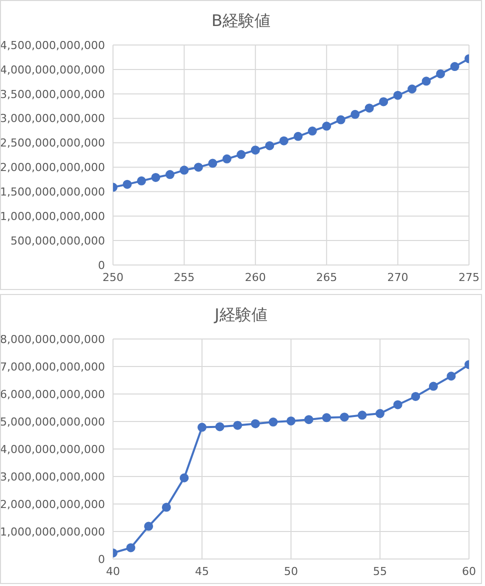  I want to click on y-tick-label: 4,500,000,000,000, so click(52, 45).